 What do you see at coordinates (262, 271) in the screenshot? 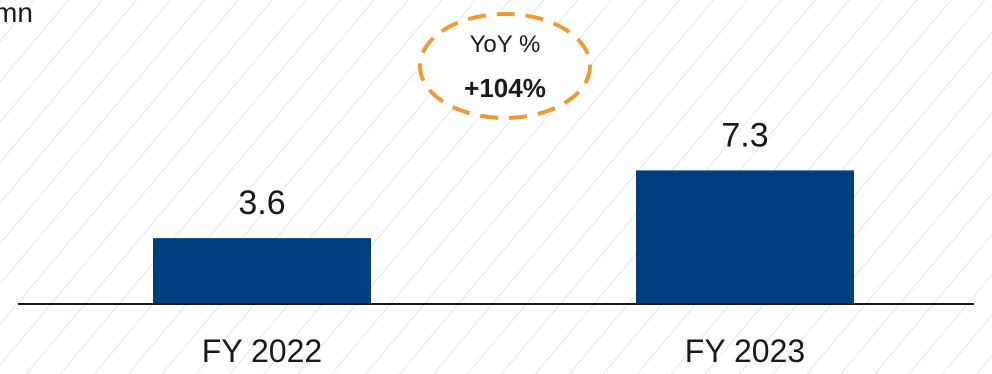
I see `bar-fy-2022` at bounding box center [262, 271].